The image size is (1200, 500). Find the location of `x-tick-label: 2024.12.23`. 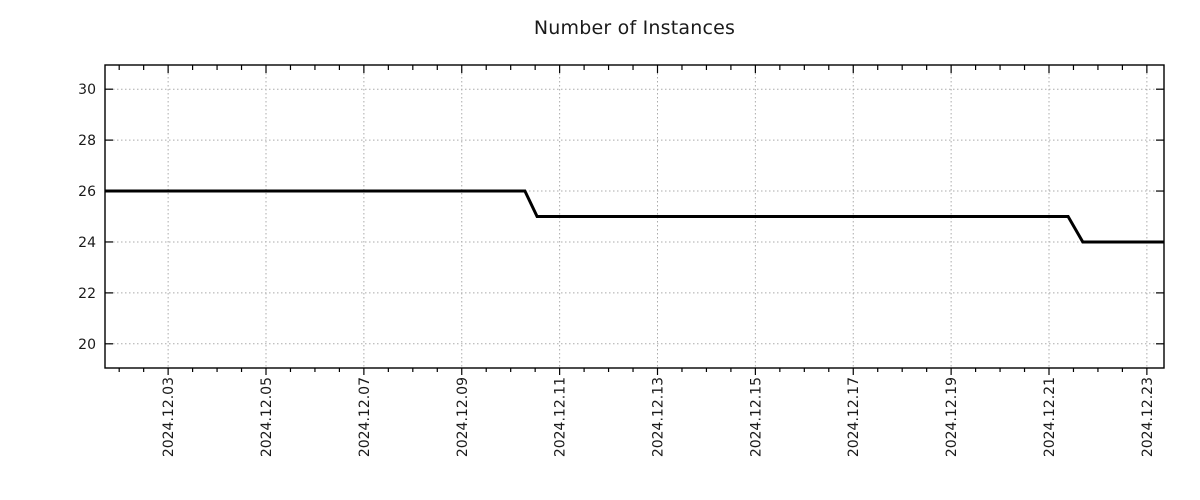

x-tick-label: 2024.12.23 is located at coordinates (1148, 417).